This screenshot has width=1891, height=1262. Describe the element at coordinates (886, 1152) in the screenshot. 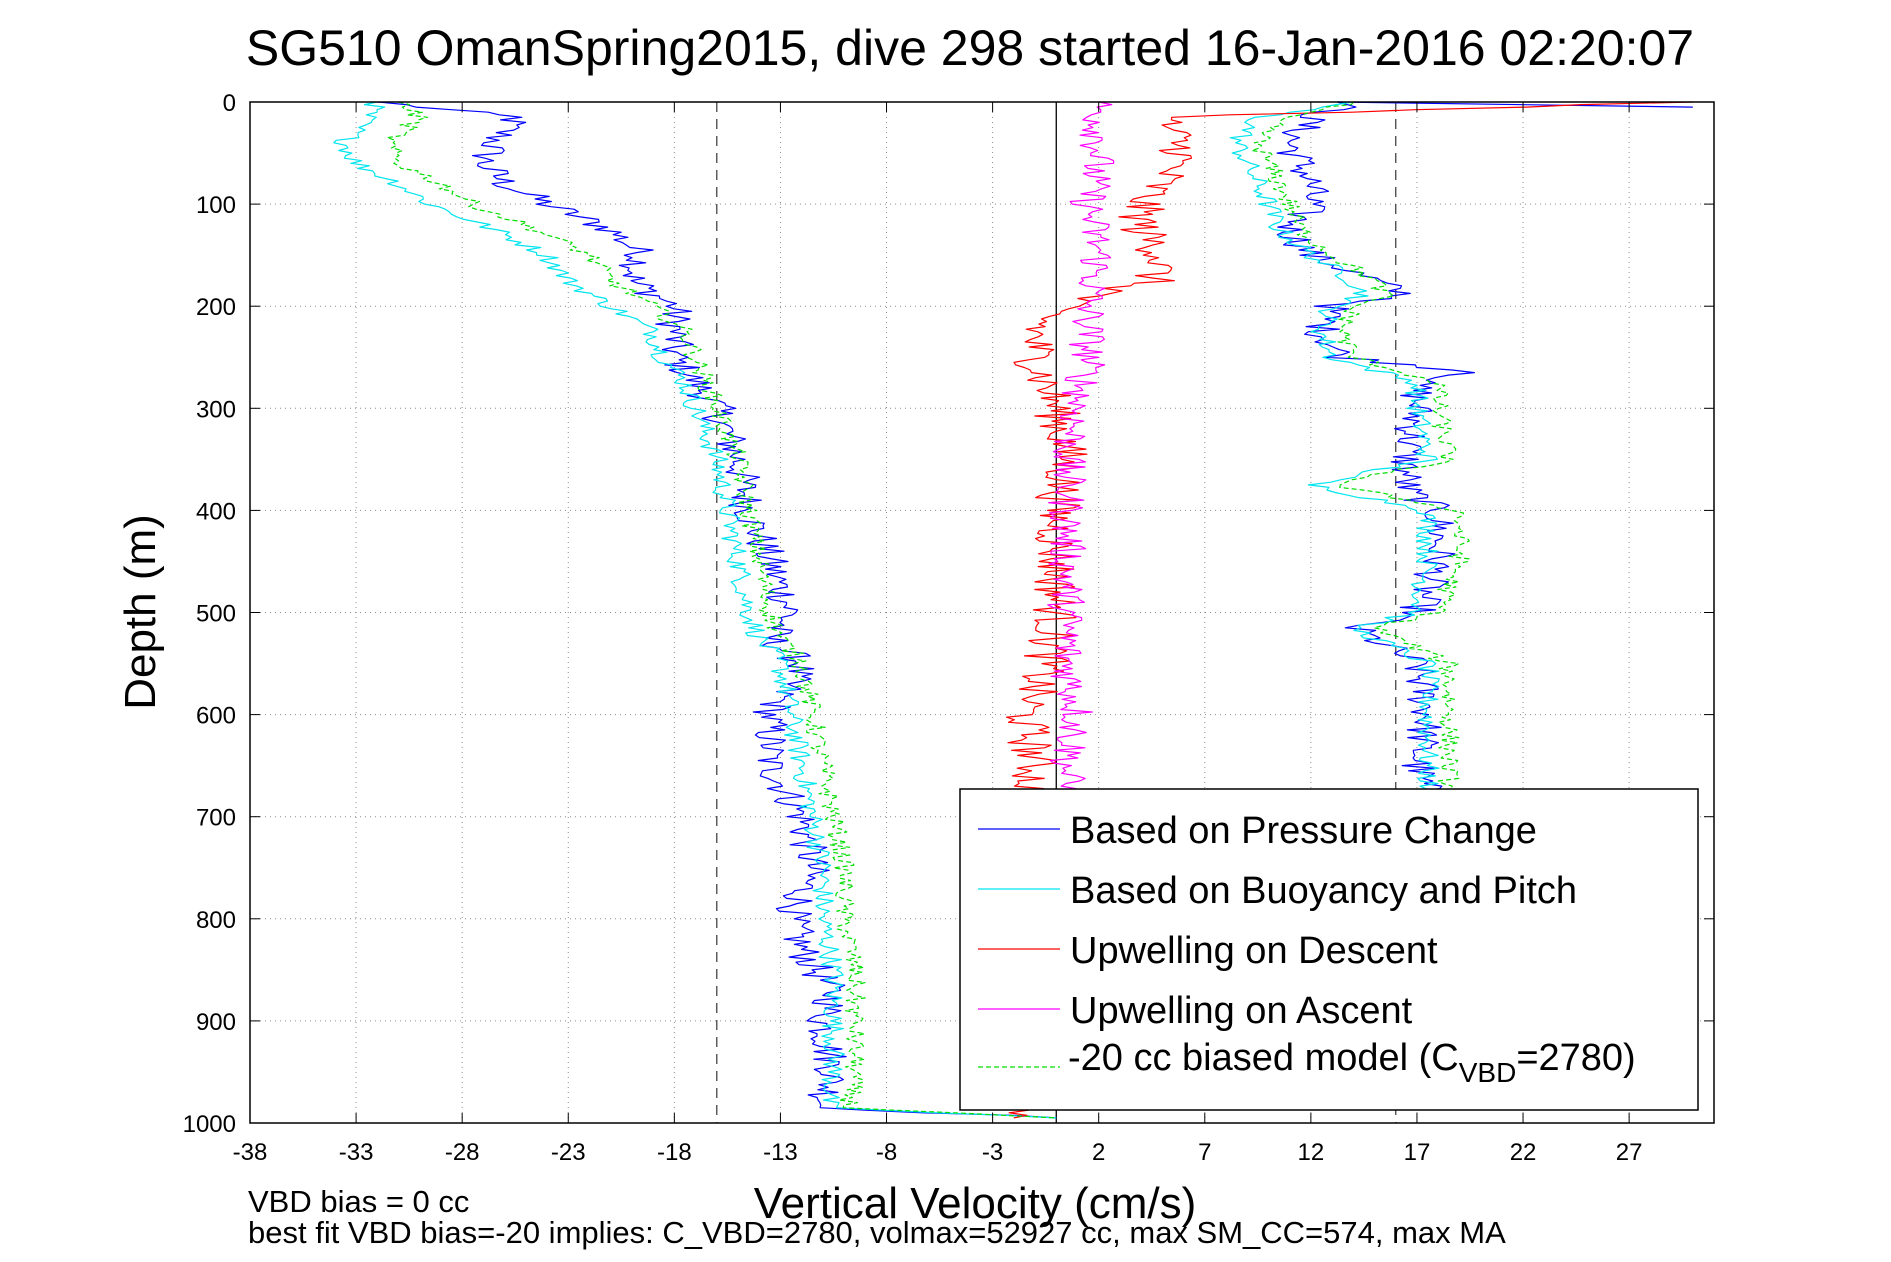

I see `x-tick-label: -8` at that location.